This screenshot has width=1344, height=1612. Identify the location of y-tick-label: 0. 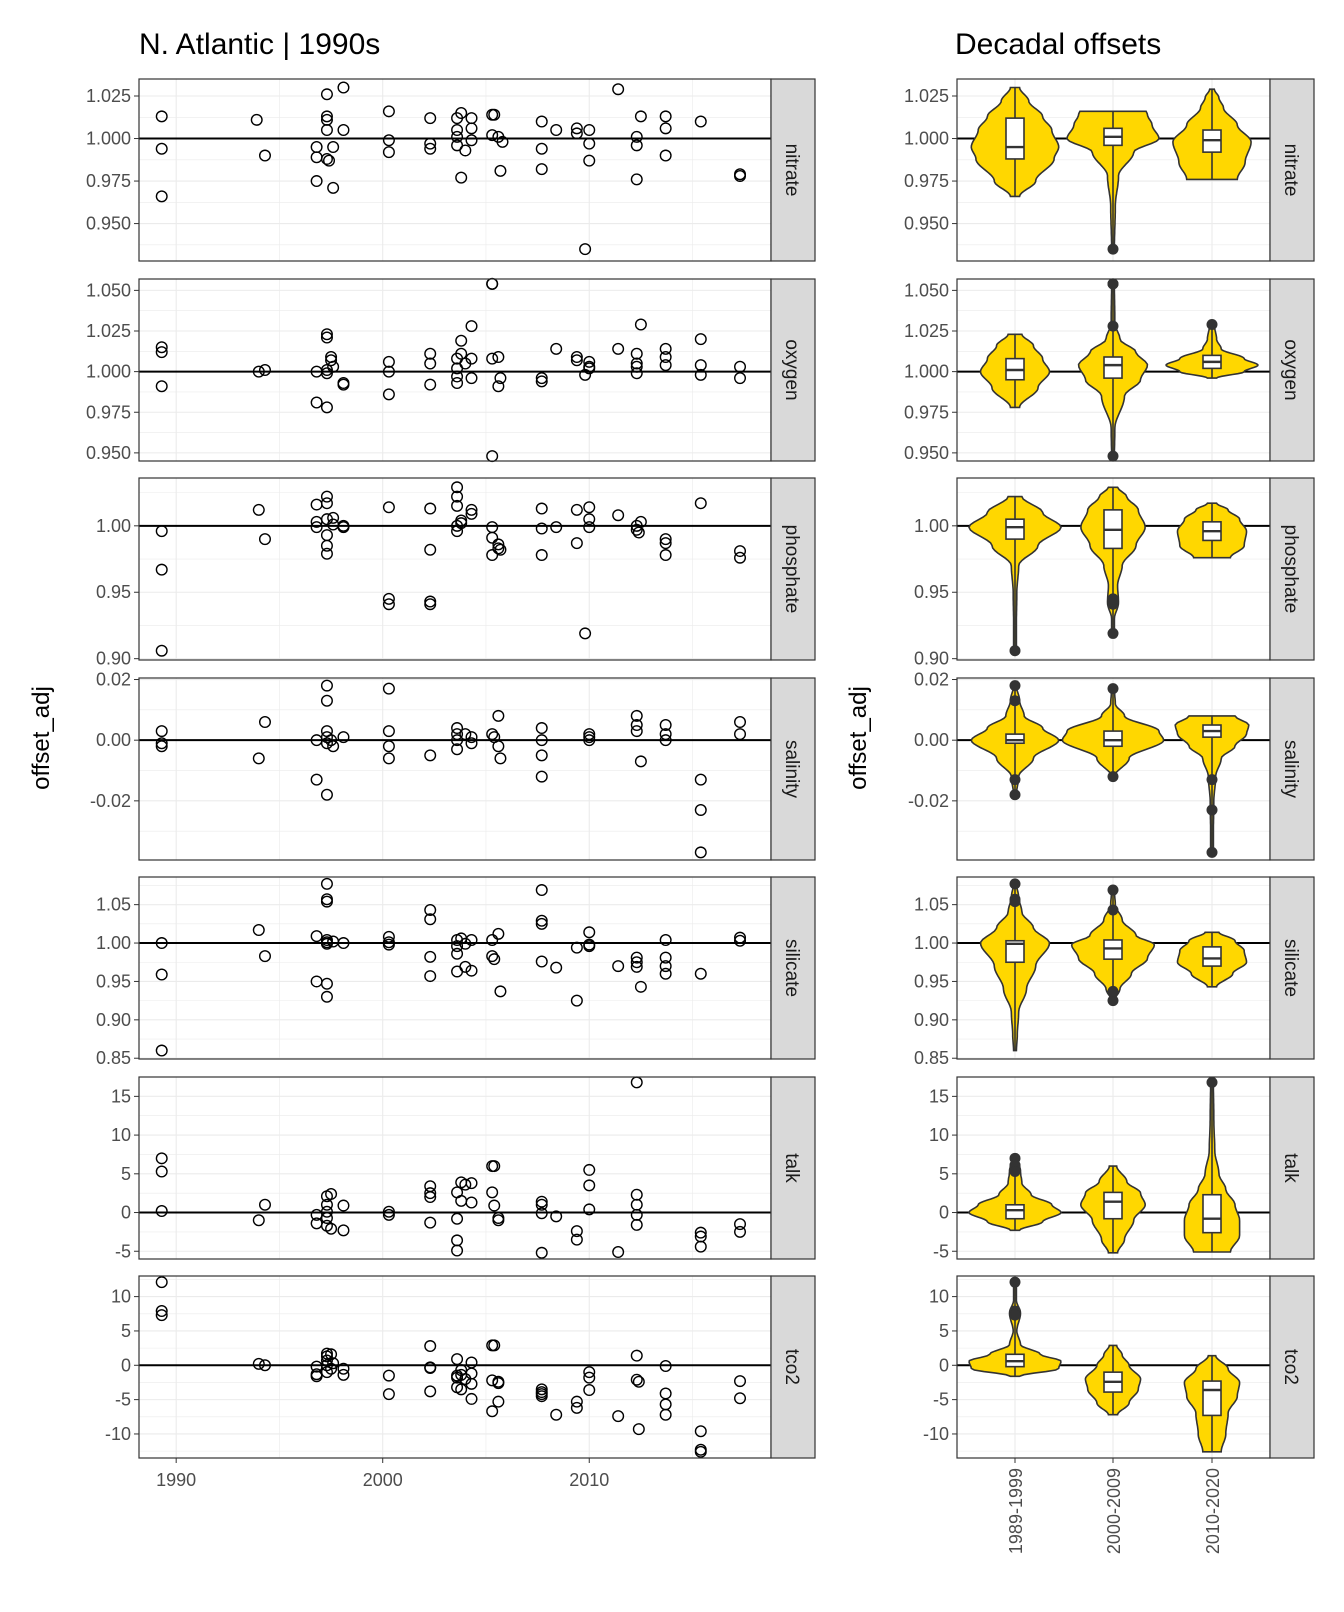
(126, 1365).